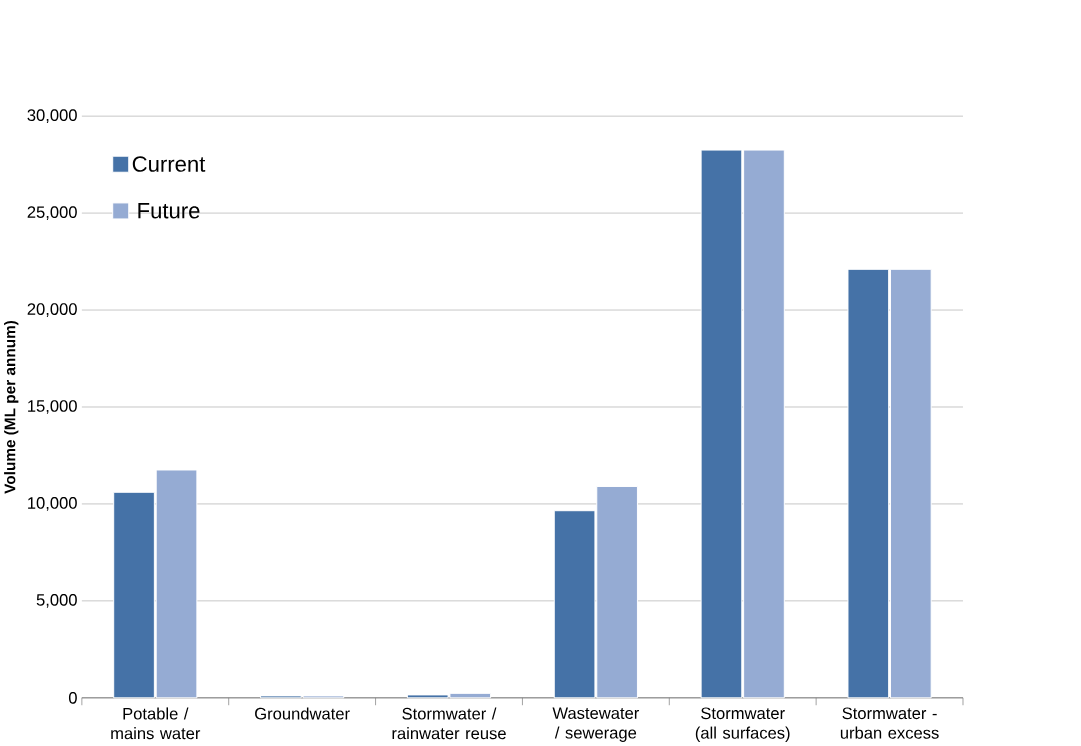  What do you see at coordinates (596, 724) in the screenshot?
I see `x-tick-label: Wastewater / sewerage` at bounding box center [596, 724].